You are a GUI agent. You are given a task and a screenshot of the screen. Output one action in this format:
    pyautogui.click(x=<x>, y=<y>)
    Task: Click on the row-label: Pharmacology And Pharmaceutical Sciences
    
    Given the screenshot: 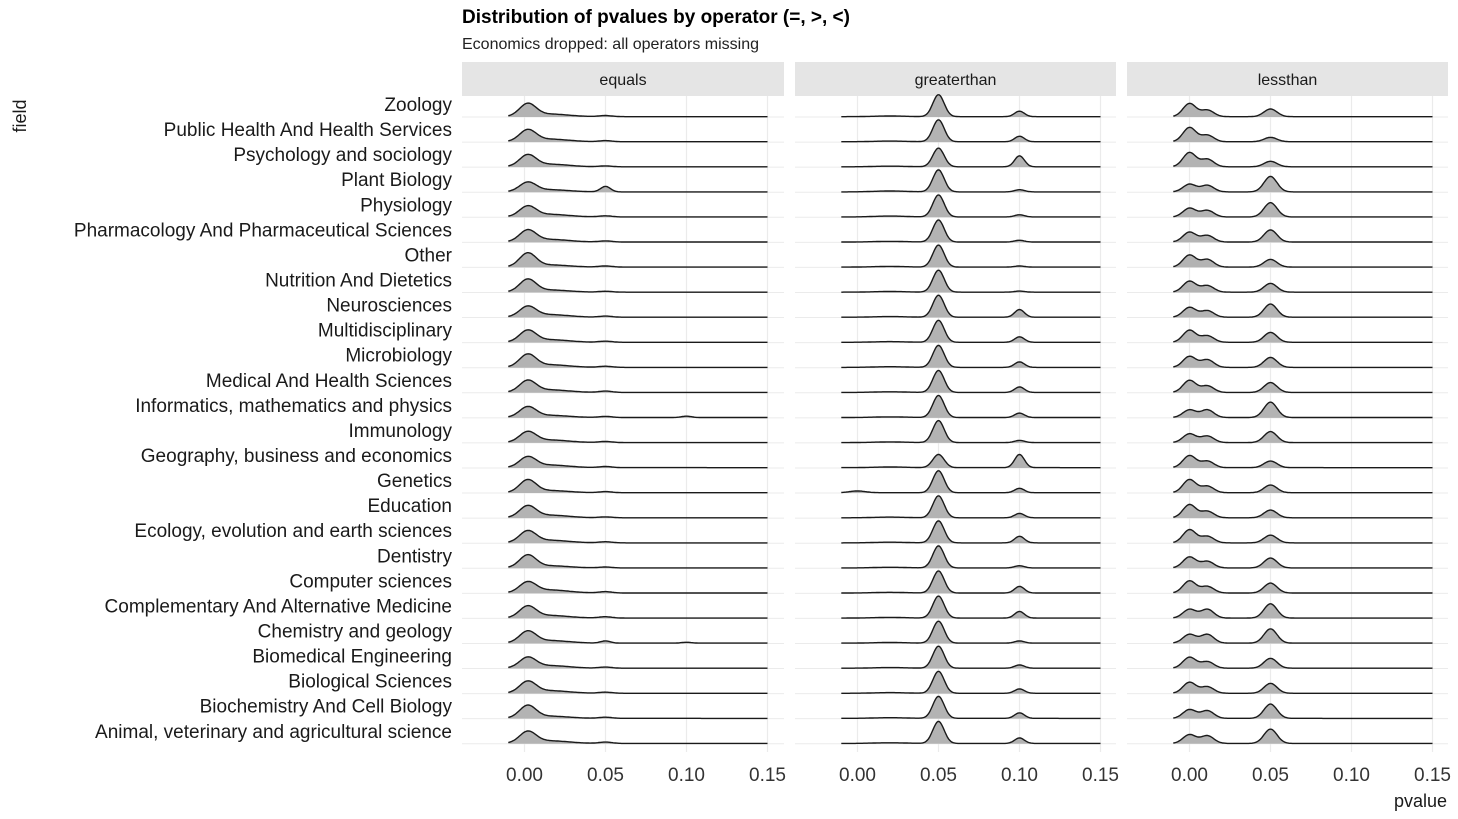 What is the action you would take?
    pyautogui.click(x=263, y=230)
    